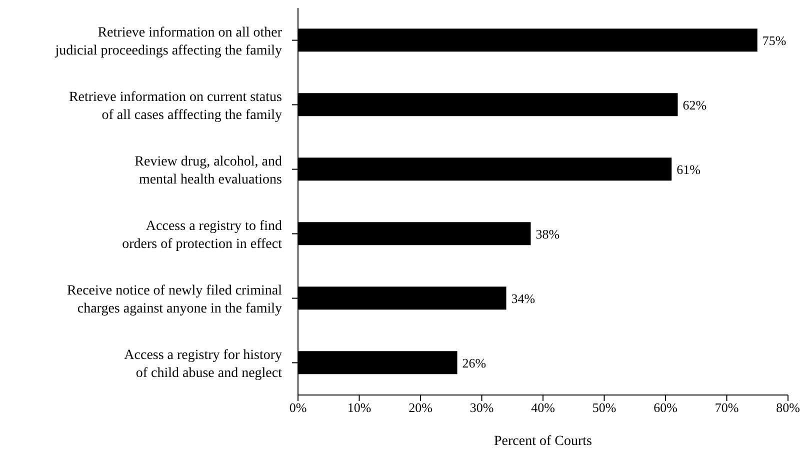 The width and height of the screenshot is (808, 463). Describe the element at coordinates (168, 41) in the screenshot. I see `y-tick-label: Retrieve information on all other judicial proceedings affecting the family` at that location.